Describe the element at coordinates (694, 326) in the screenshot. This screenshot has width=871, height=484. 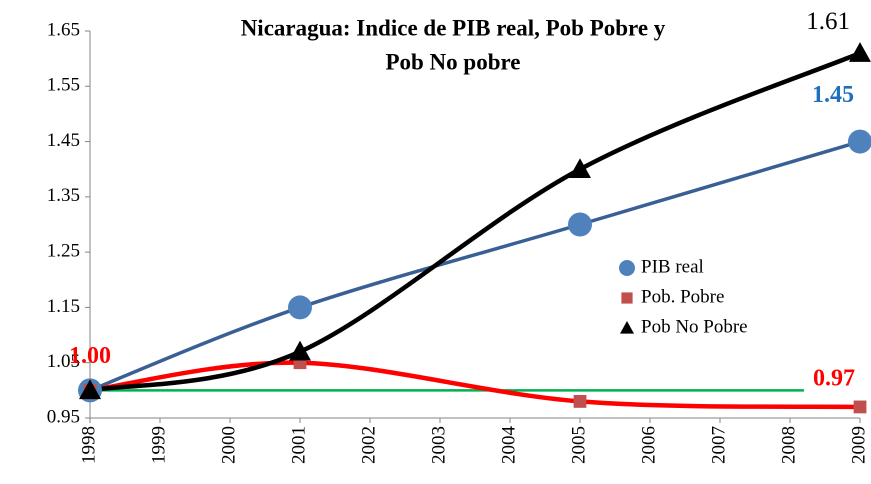
I see `legend-label: Pob No Pobre` at that location.